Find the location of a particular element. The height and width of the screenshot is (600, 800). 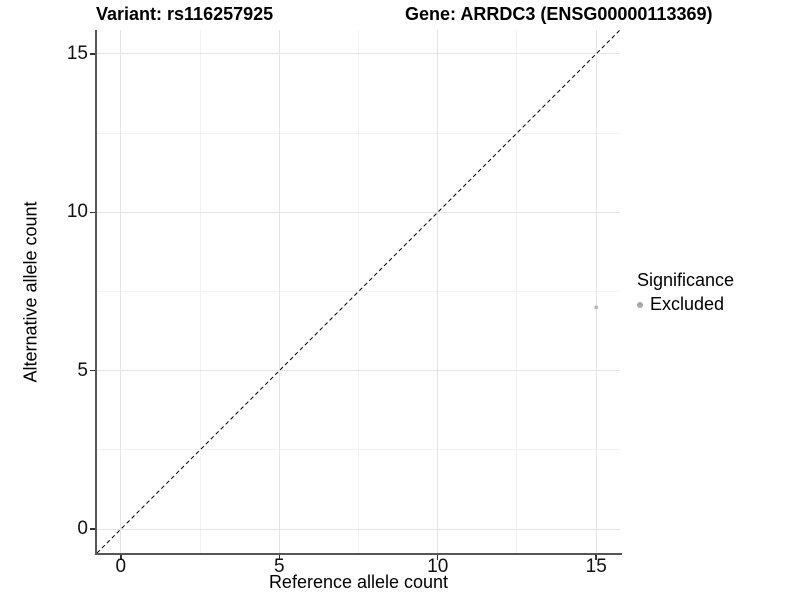

y-axis-title: Alternative allele count is located at coordinates (30, 292).